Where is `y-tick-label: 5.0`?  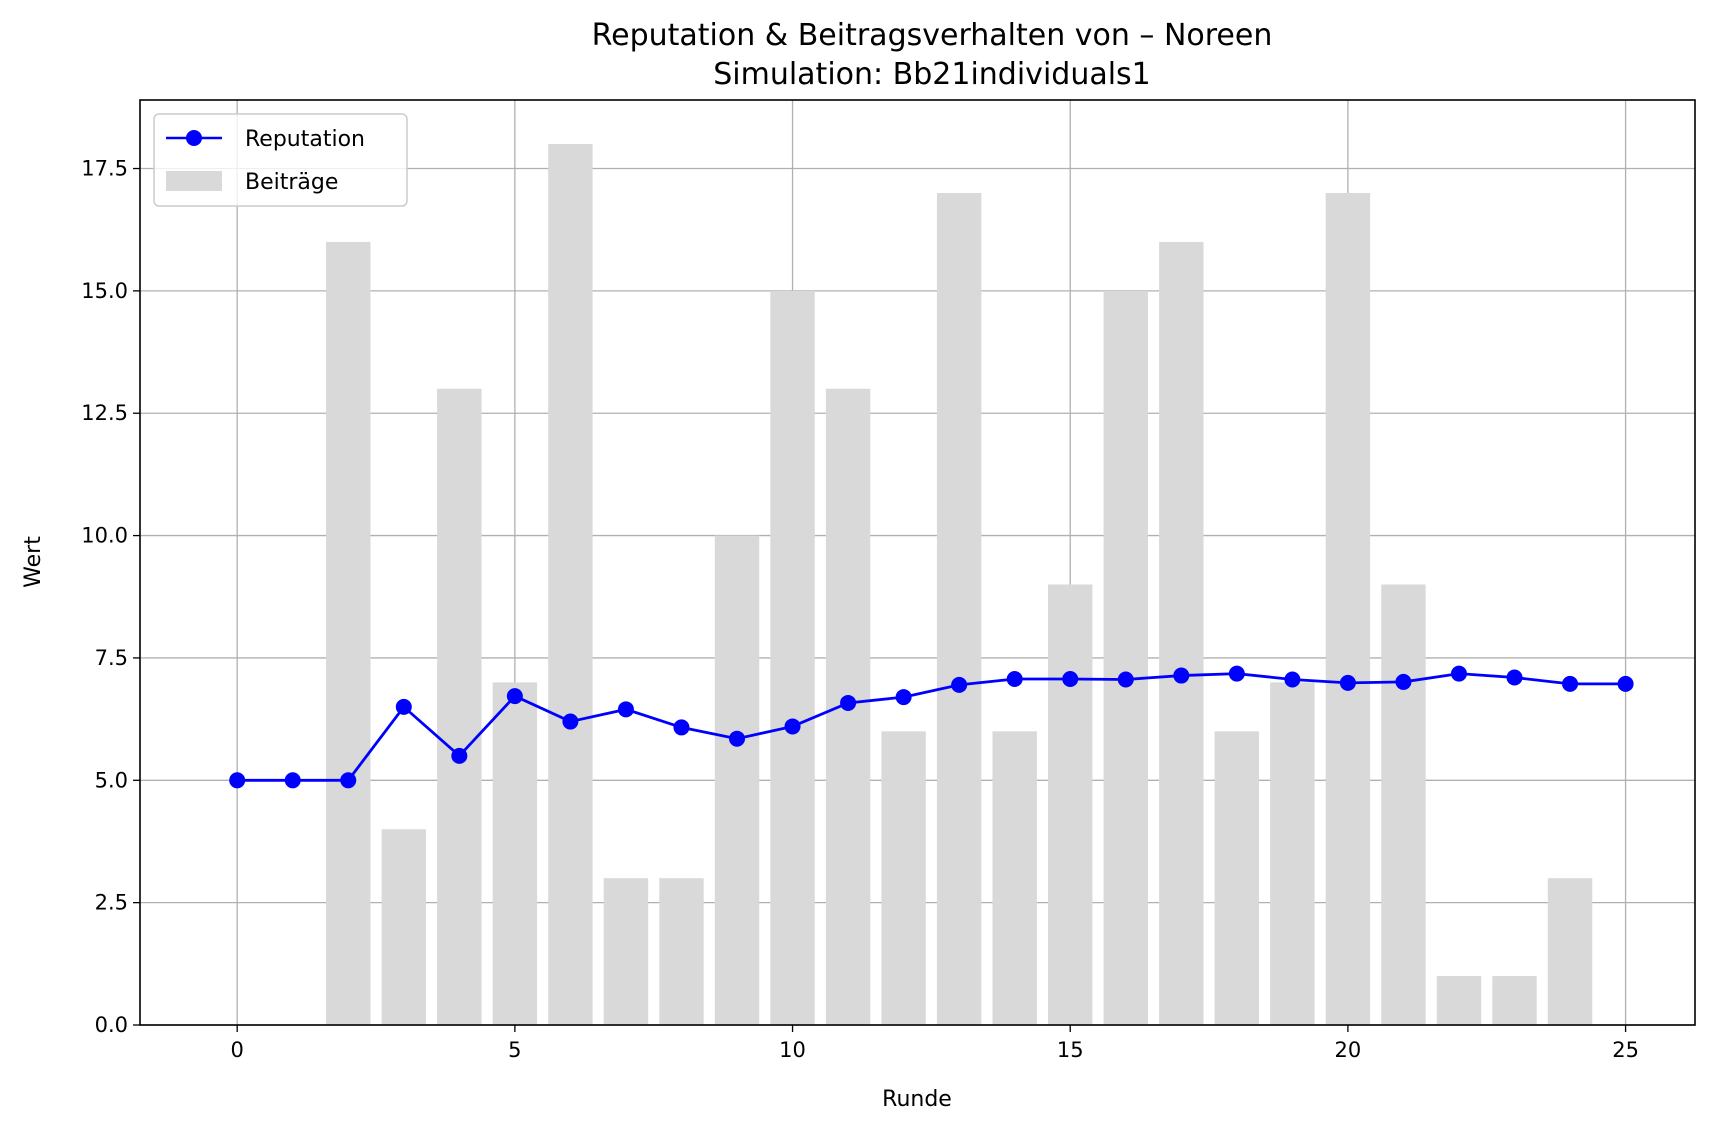
y-tick-label: 5.0 is located at coordinates (111, 780).